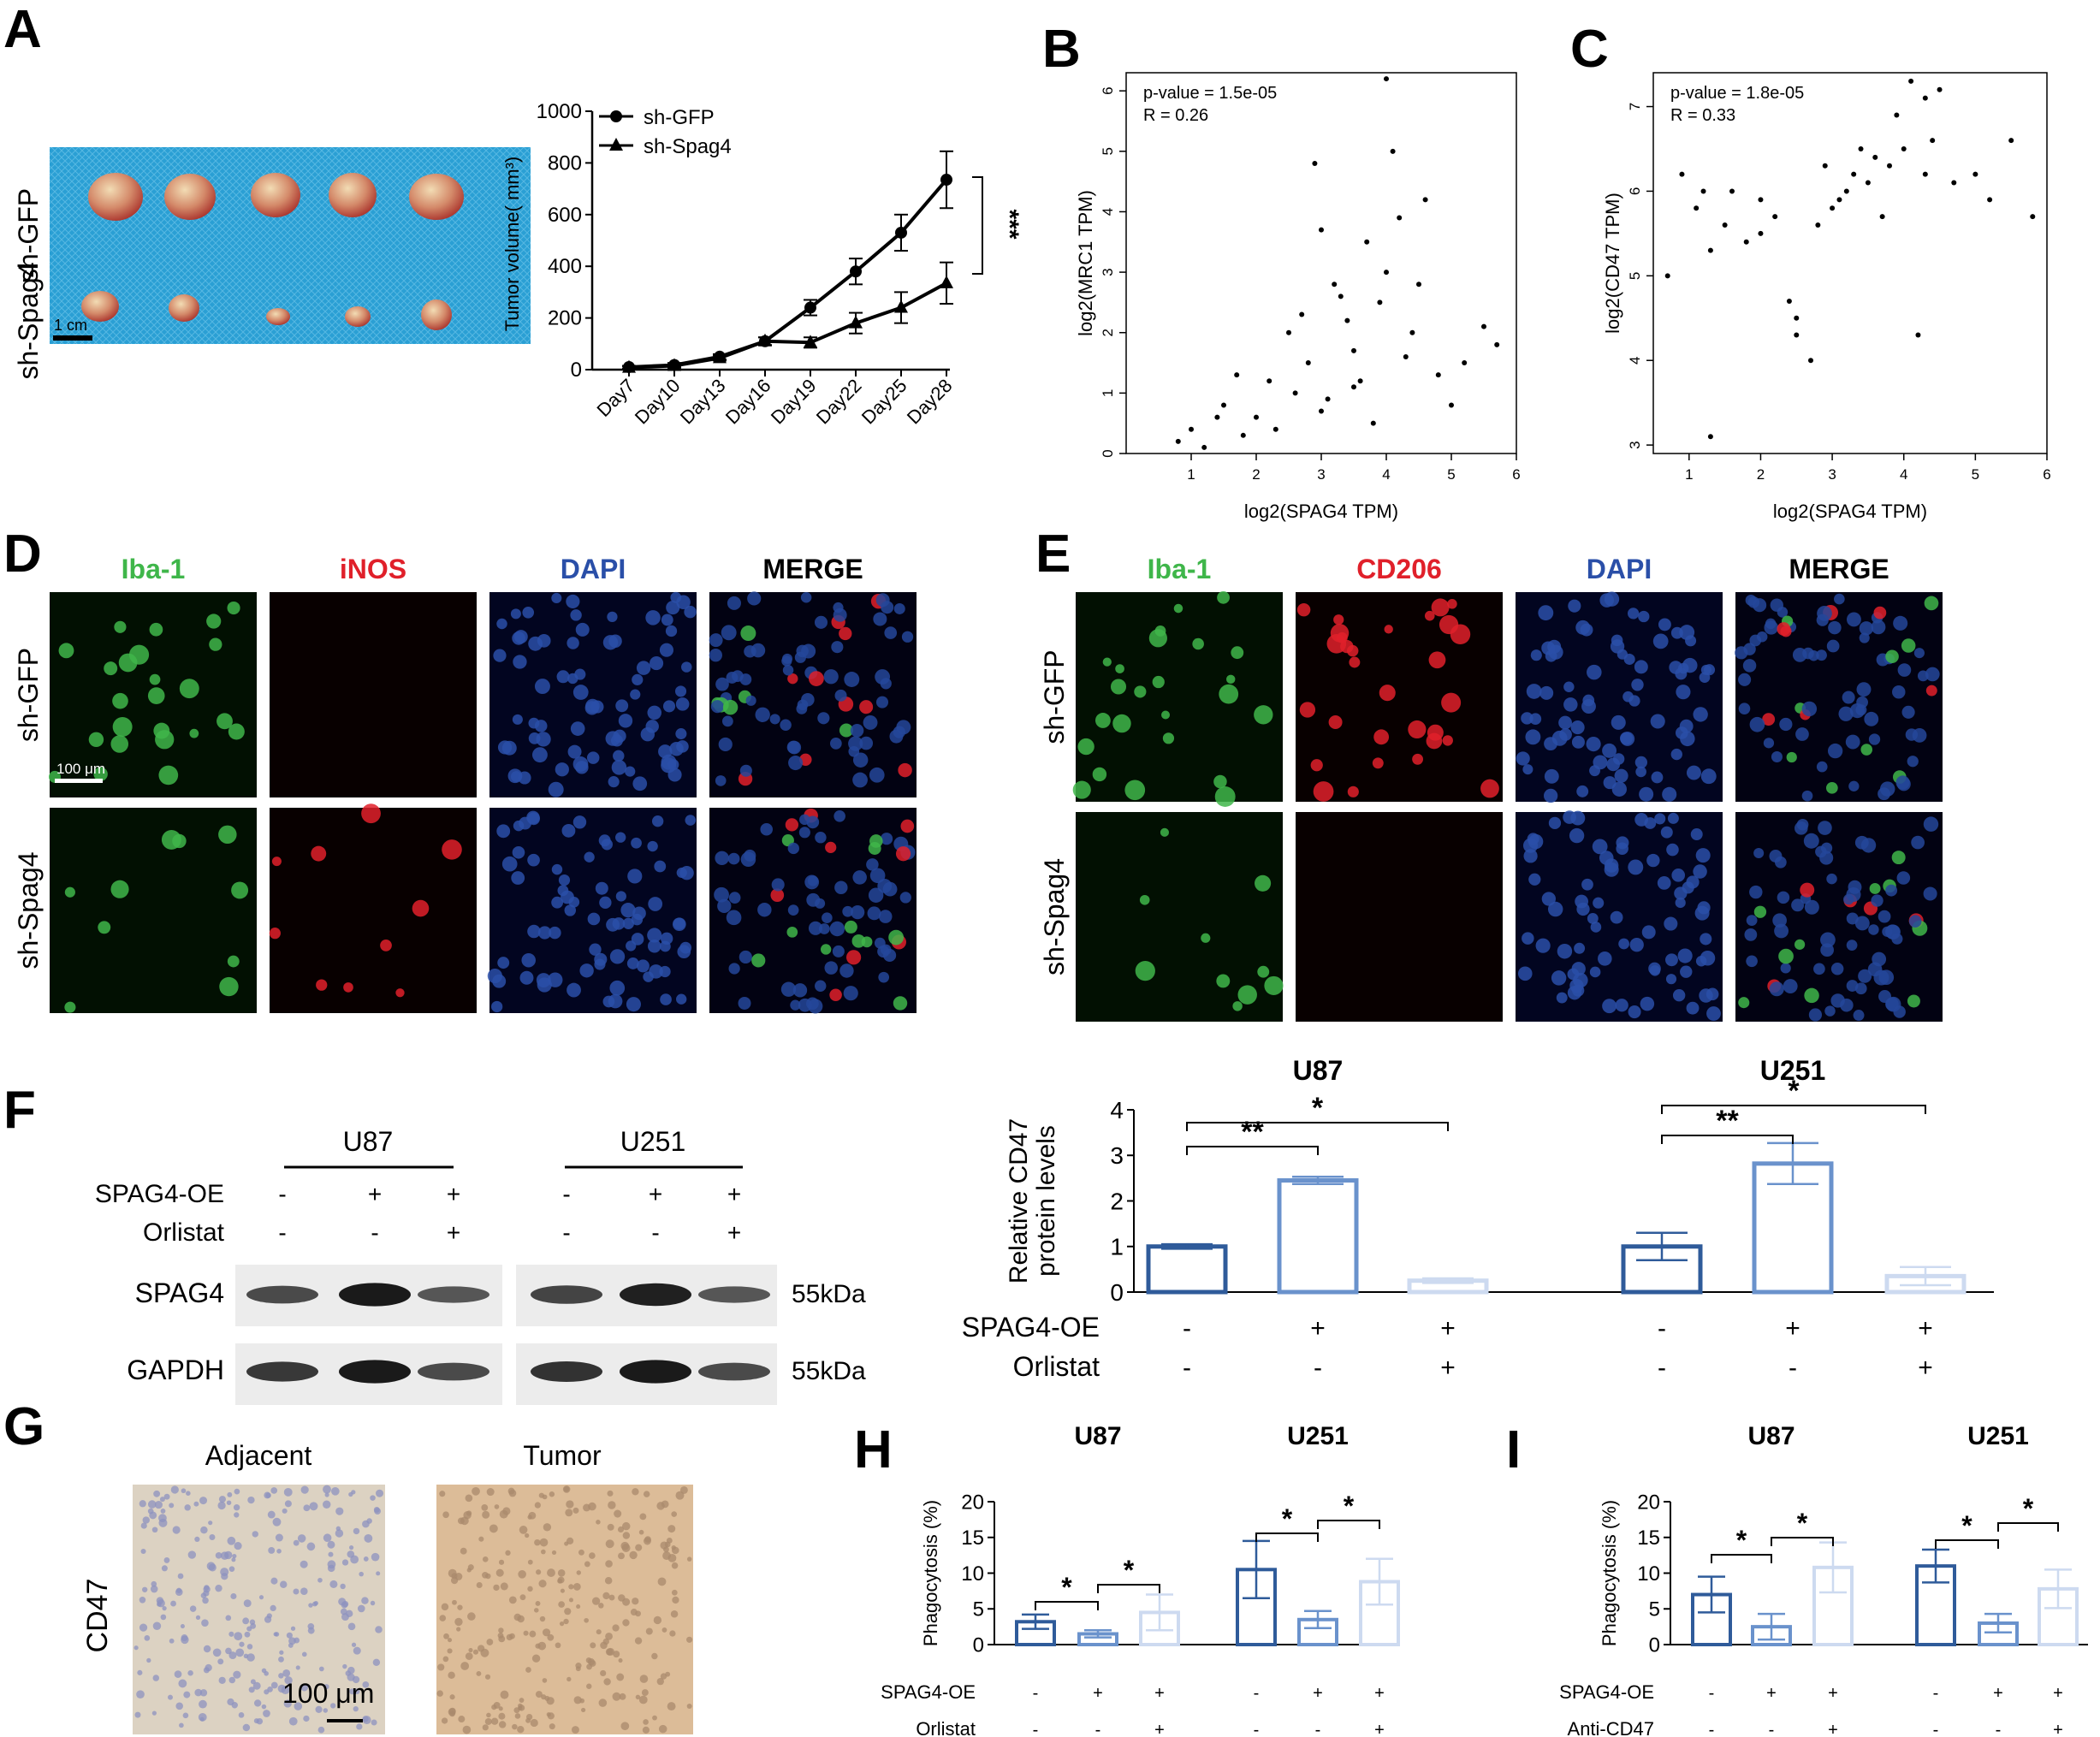  What do you see at coordinates (930, 402) in the screenshot?
I see `x-tick-label: Day28` at bounding box center [930, 402].